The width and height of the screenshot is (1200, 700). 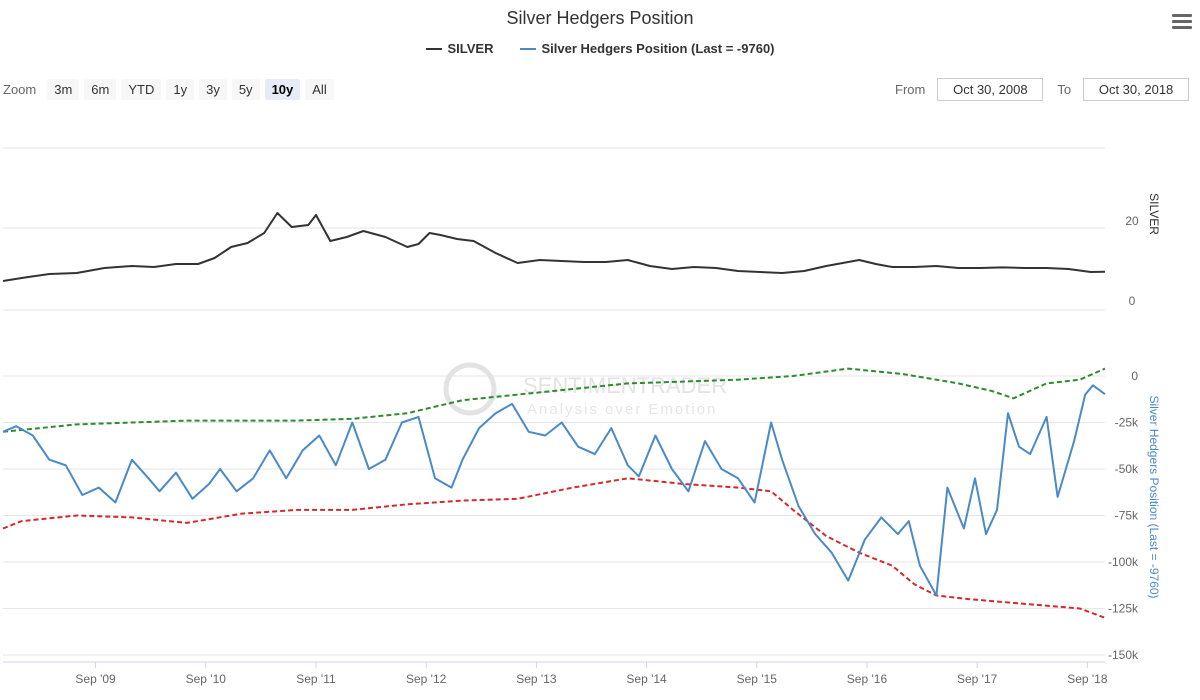 What do you see at coordinates (554, 400) in the screenshot?
I see `series-line-upper-band` at bounding box center [554, 400].